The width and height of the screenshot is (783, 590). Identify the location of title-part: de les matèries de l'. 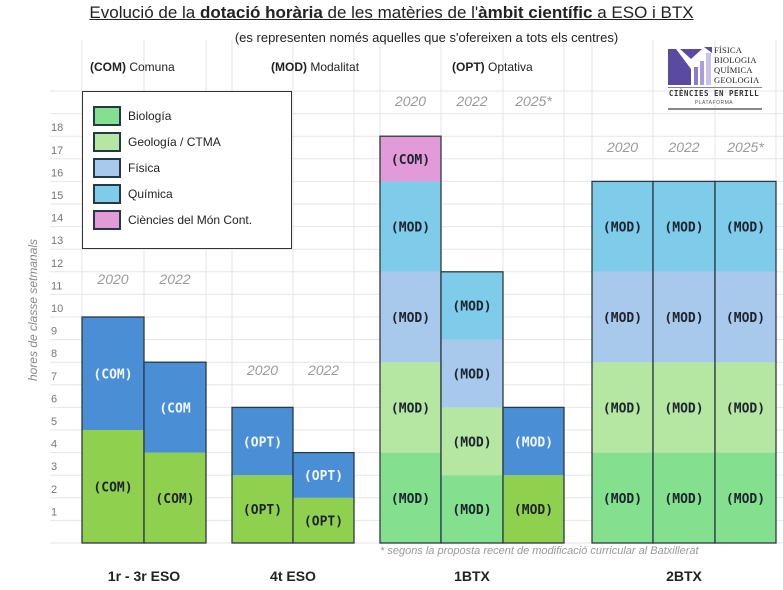
(400, 12).